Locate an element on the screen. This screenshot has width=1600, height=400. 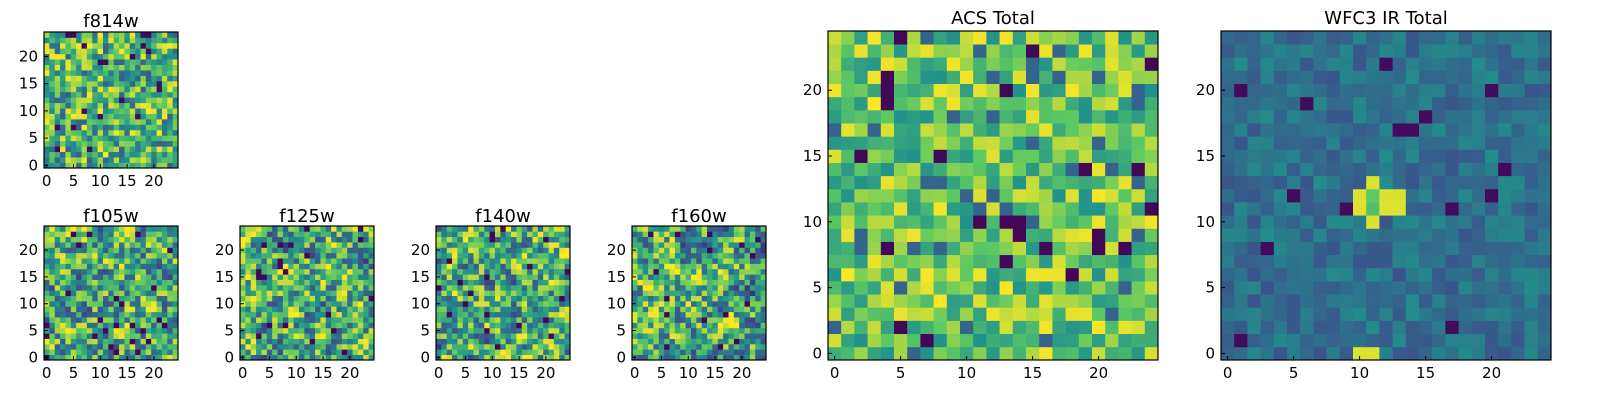
y-tick-label: 20 is located at coordinates (420, 250).